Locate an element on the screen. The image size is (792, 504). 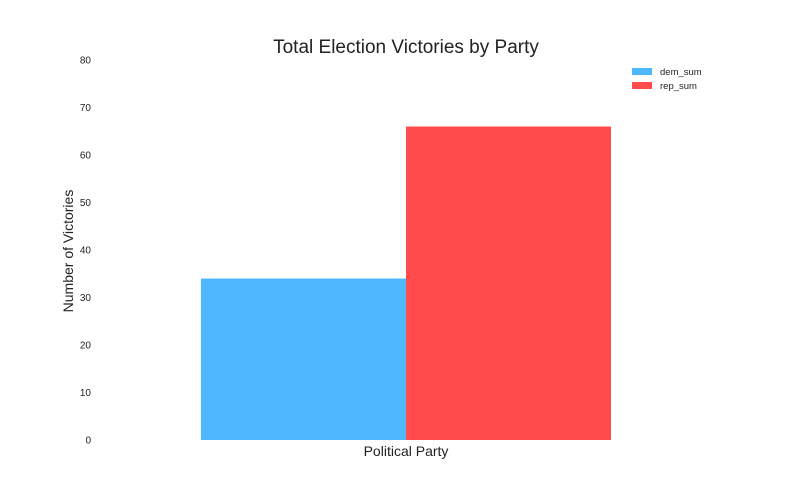
legend: dem_sum rep_sum is located at coordinates (667, 79).